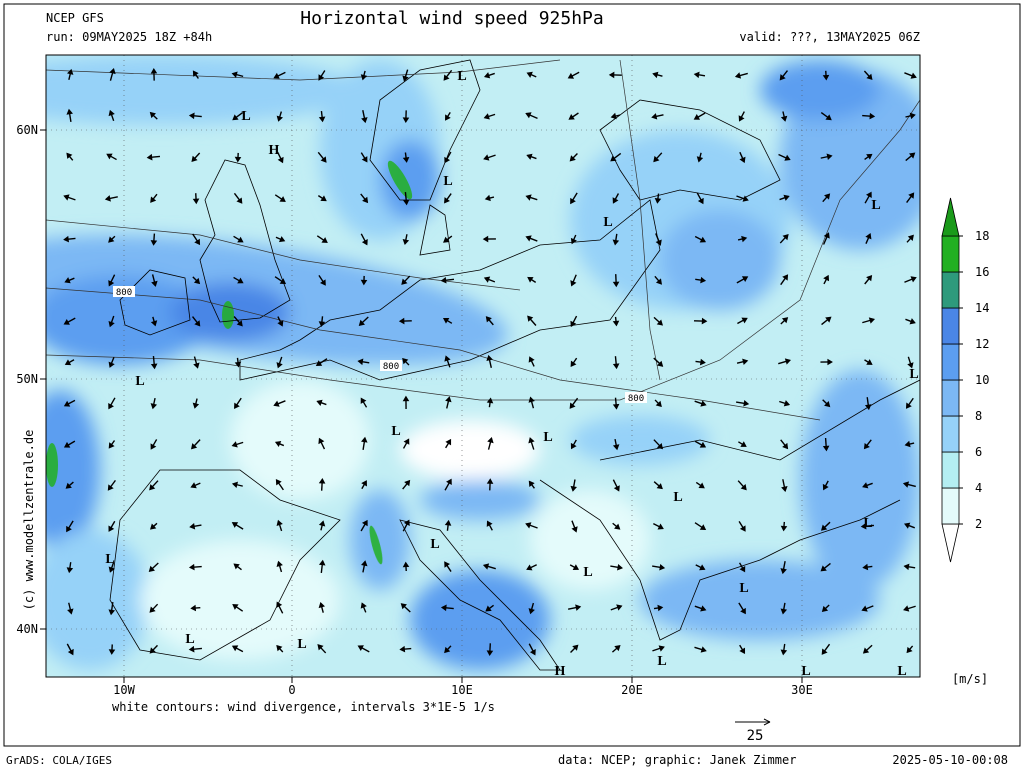 Image resolution: width=1024 pixels, height=768 pixels. What do you see at coordinates (291, 690) in the screenshot?
I see `longitude-label: 0` at bounding box center [291, 690].